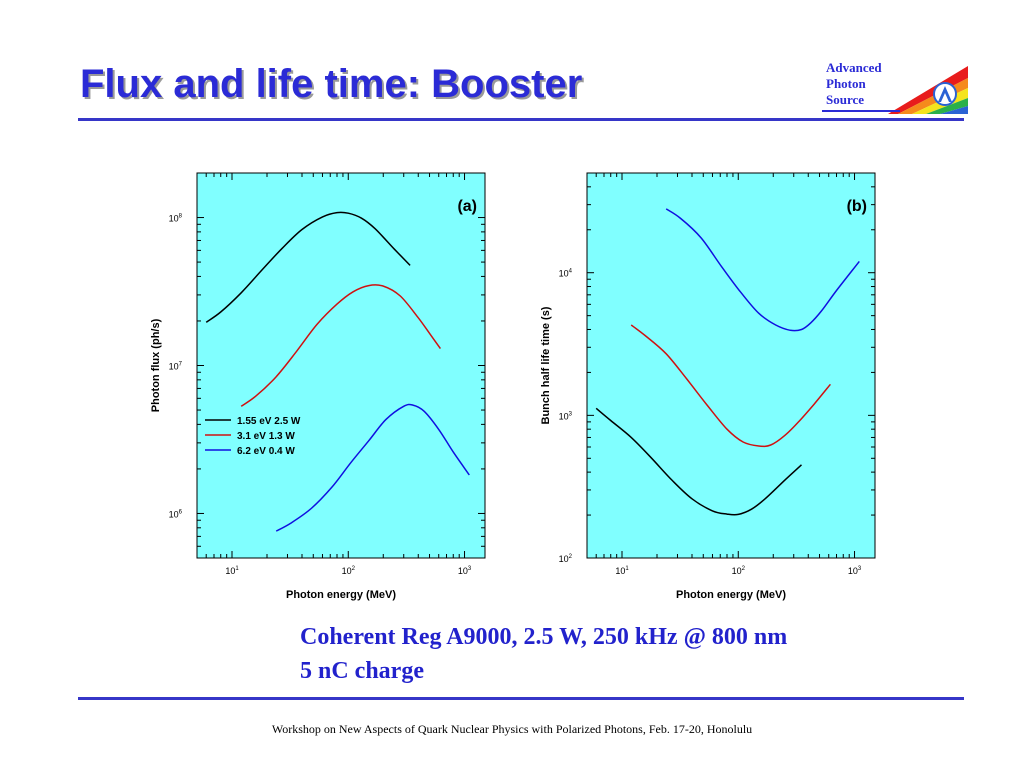 The height and width of the screenshot is (768, 1024). What do you see at coordinates (854, 67) in the screenshot?
I see `logo-line-1: Advanced` at bounding box center [854, 67].